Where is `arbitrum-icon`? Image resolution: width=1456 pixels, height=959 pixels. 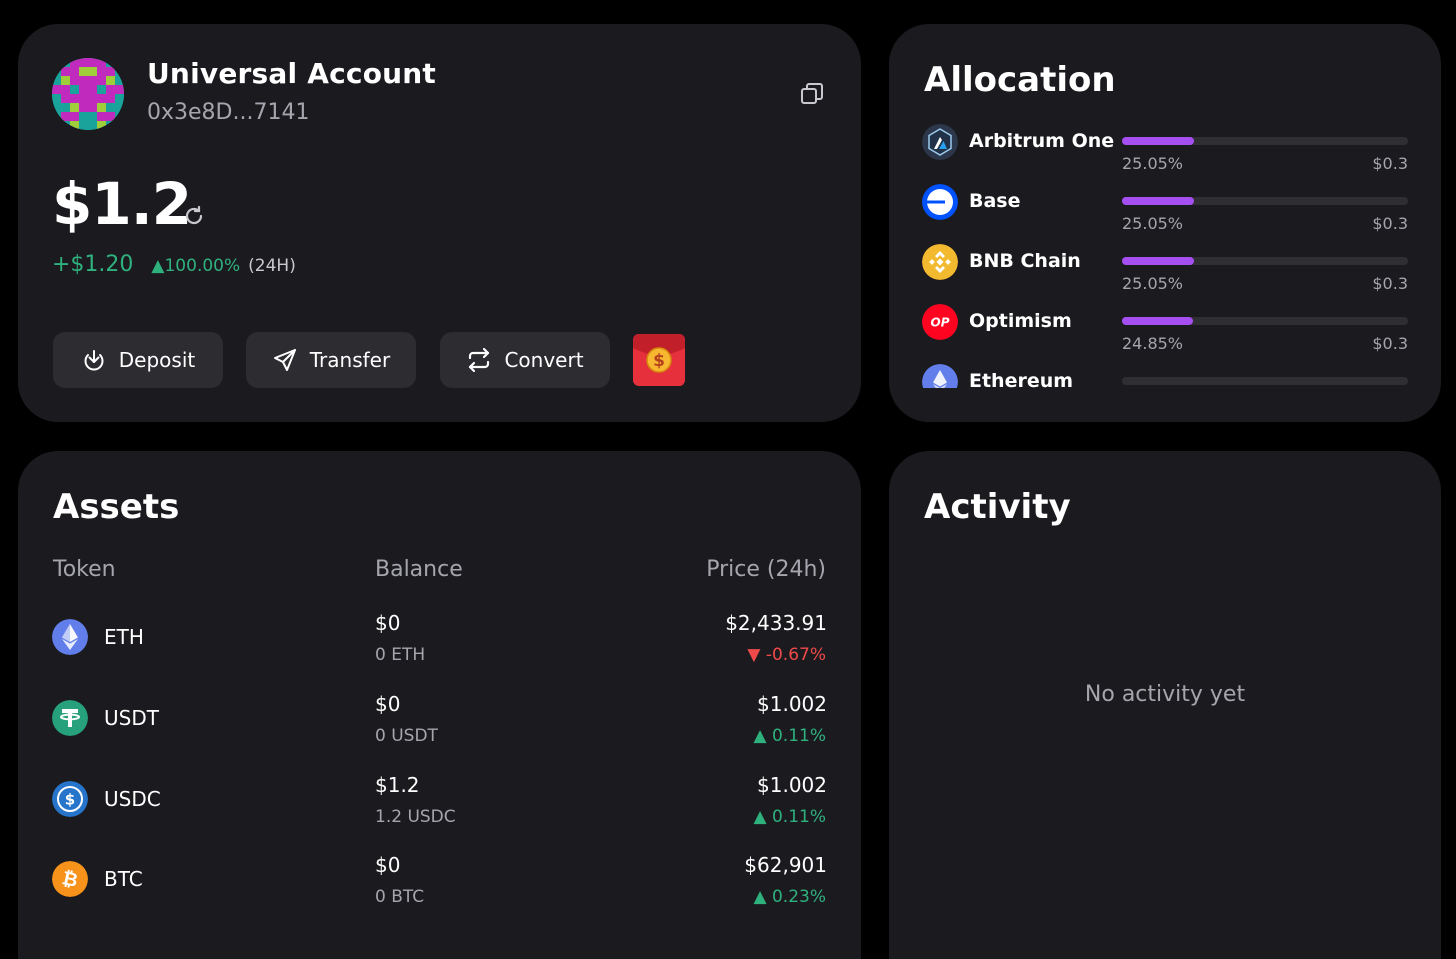 arbitrum-icon is located at coordinates (940, 142).